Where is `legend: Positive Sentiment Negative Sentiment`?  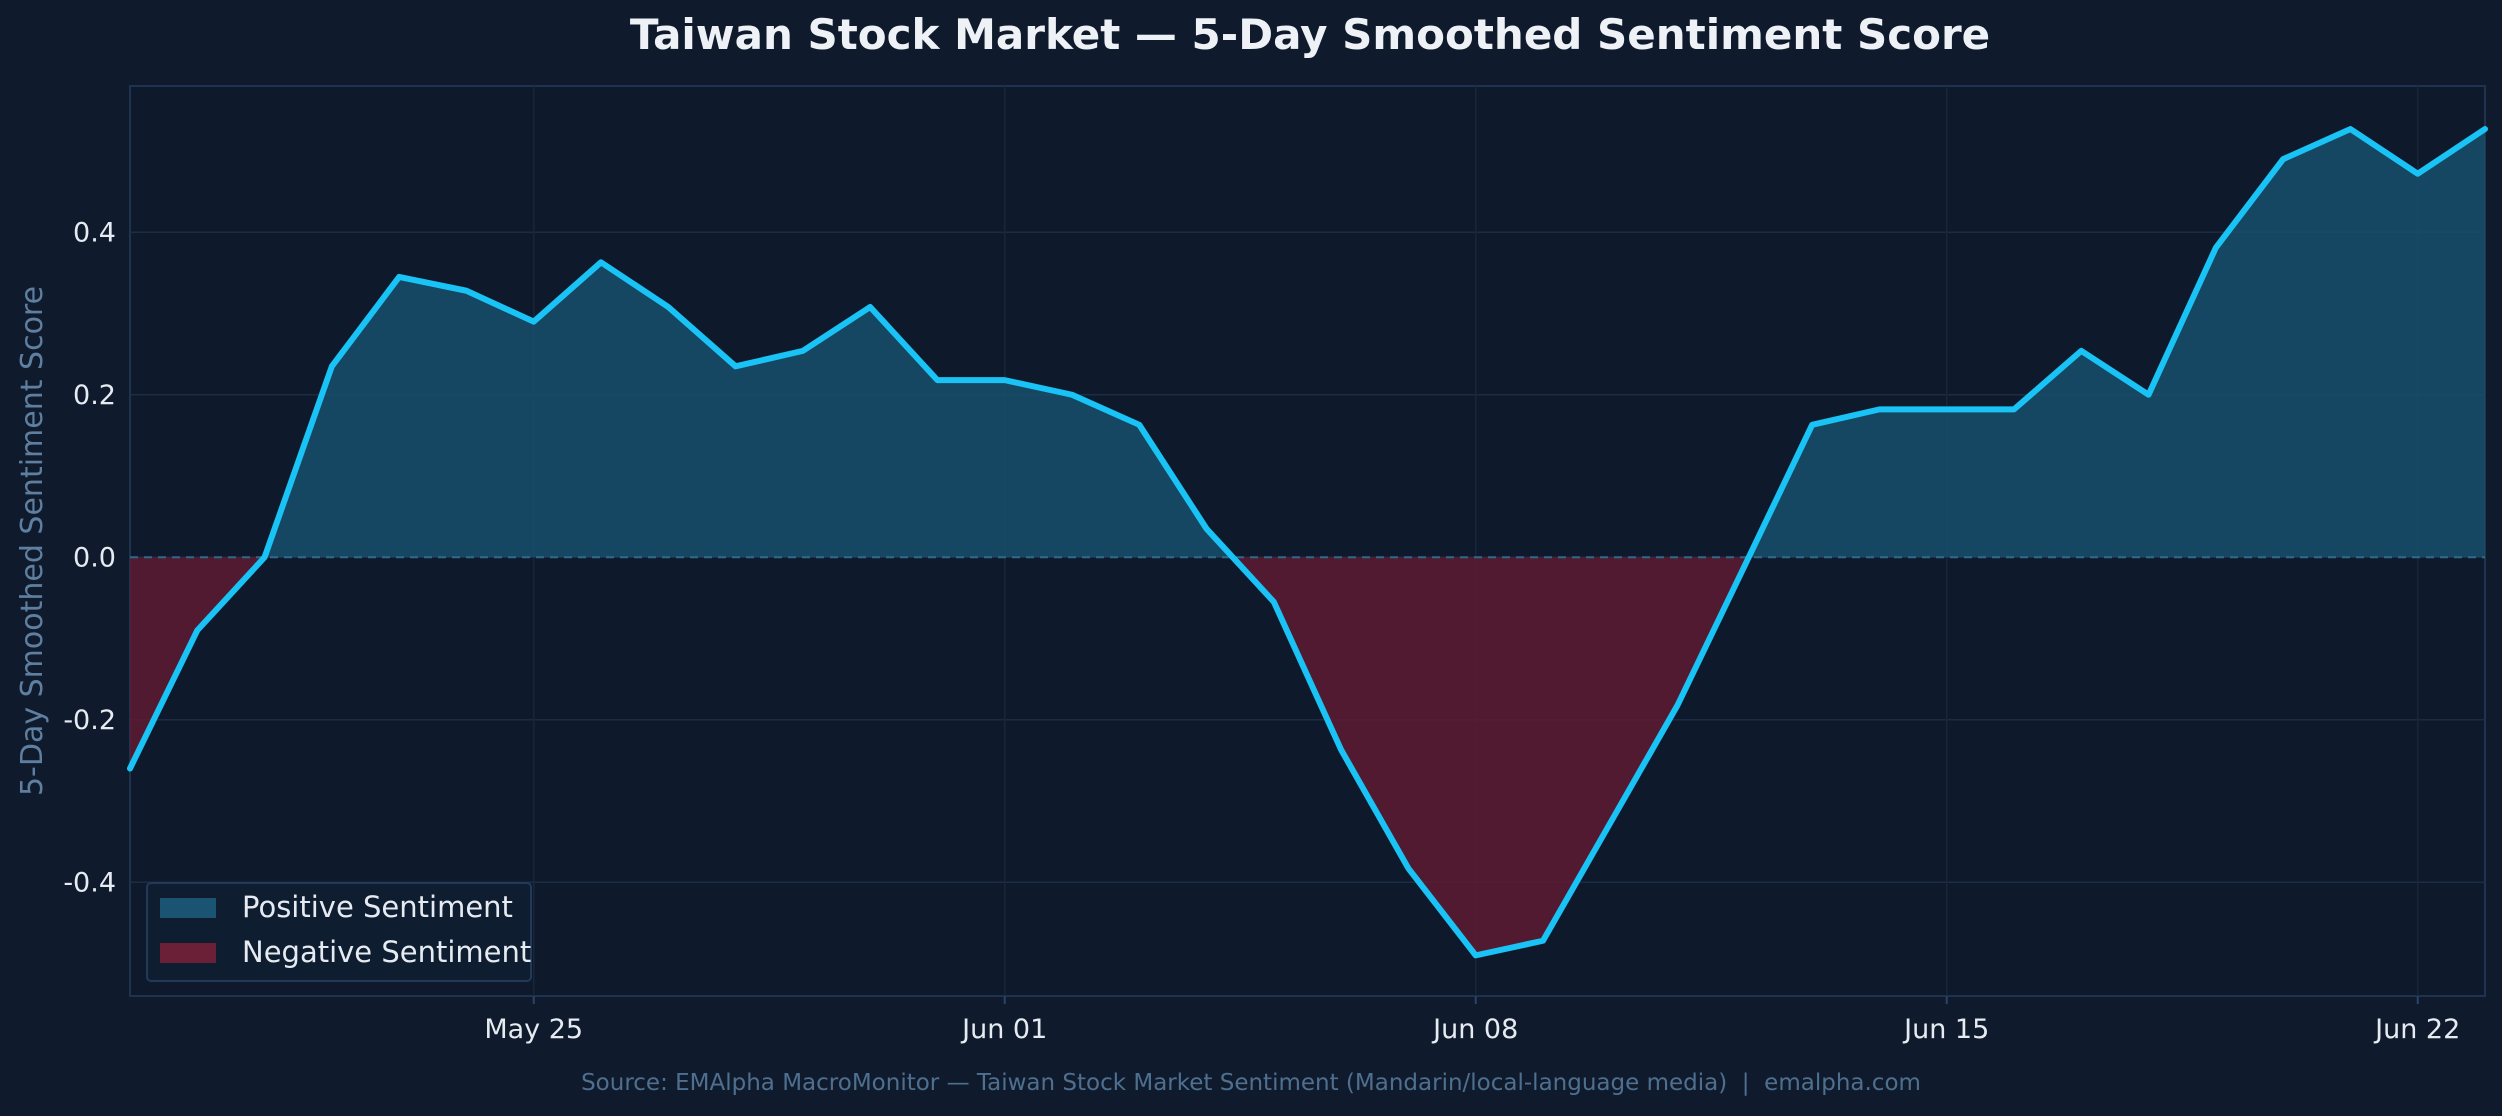 legend: Positive Sentiment Negative Sentiment is located at coordinates (339, 932).